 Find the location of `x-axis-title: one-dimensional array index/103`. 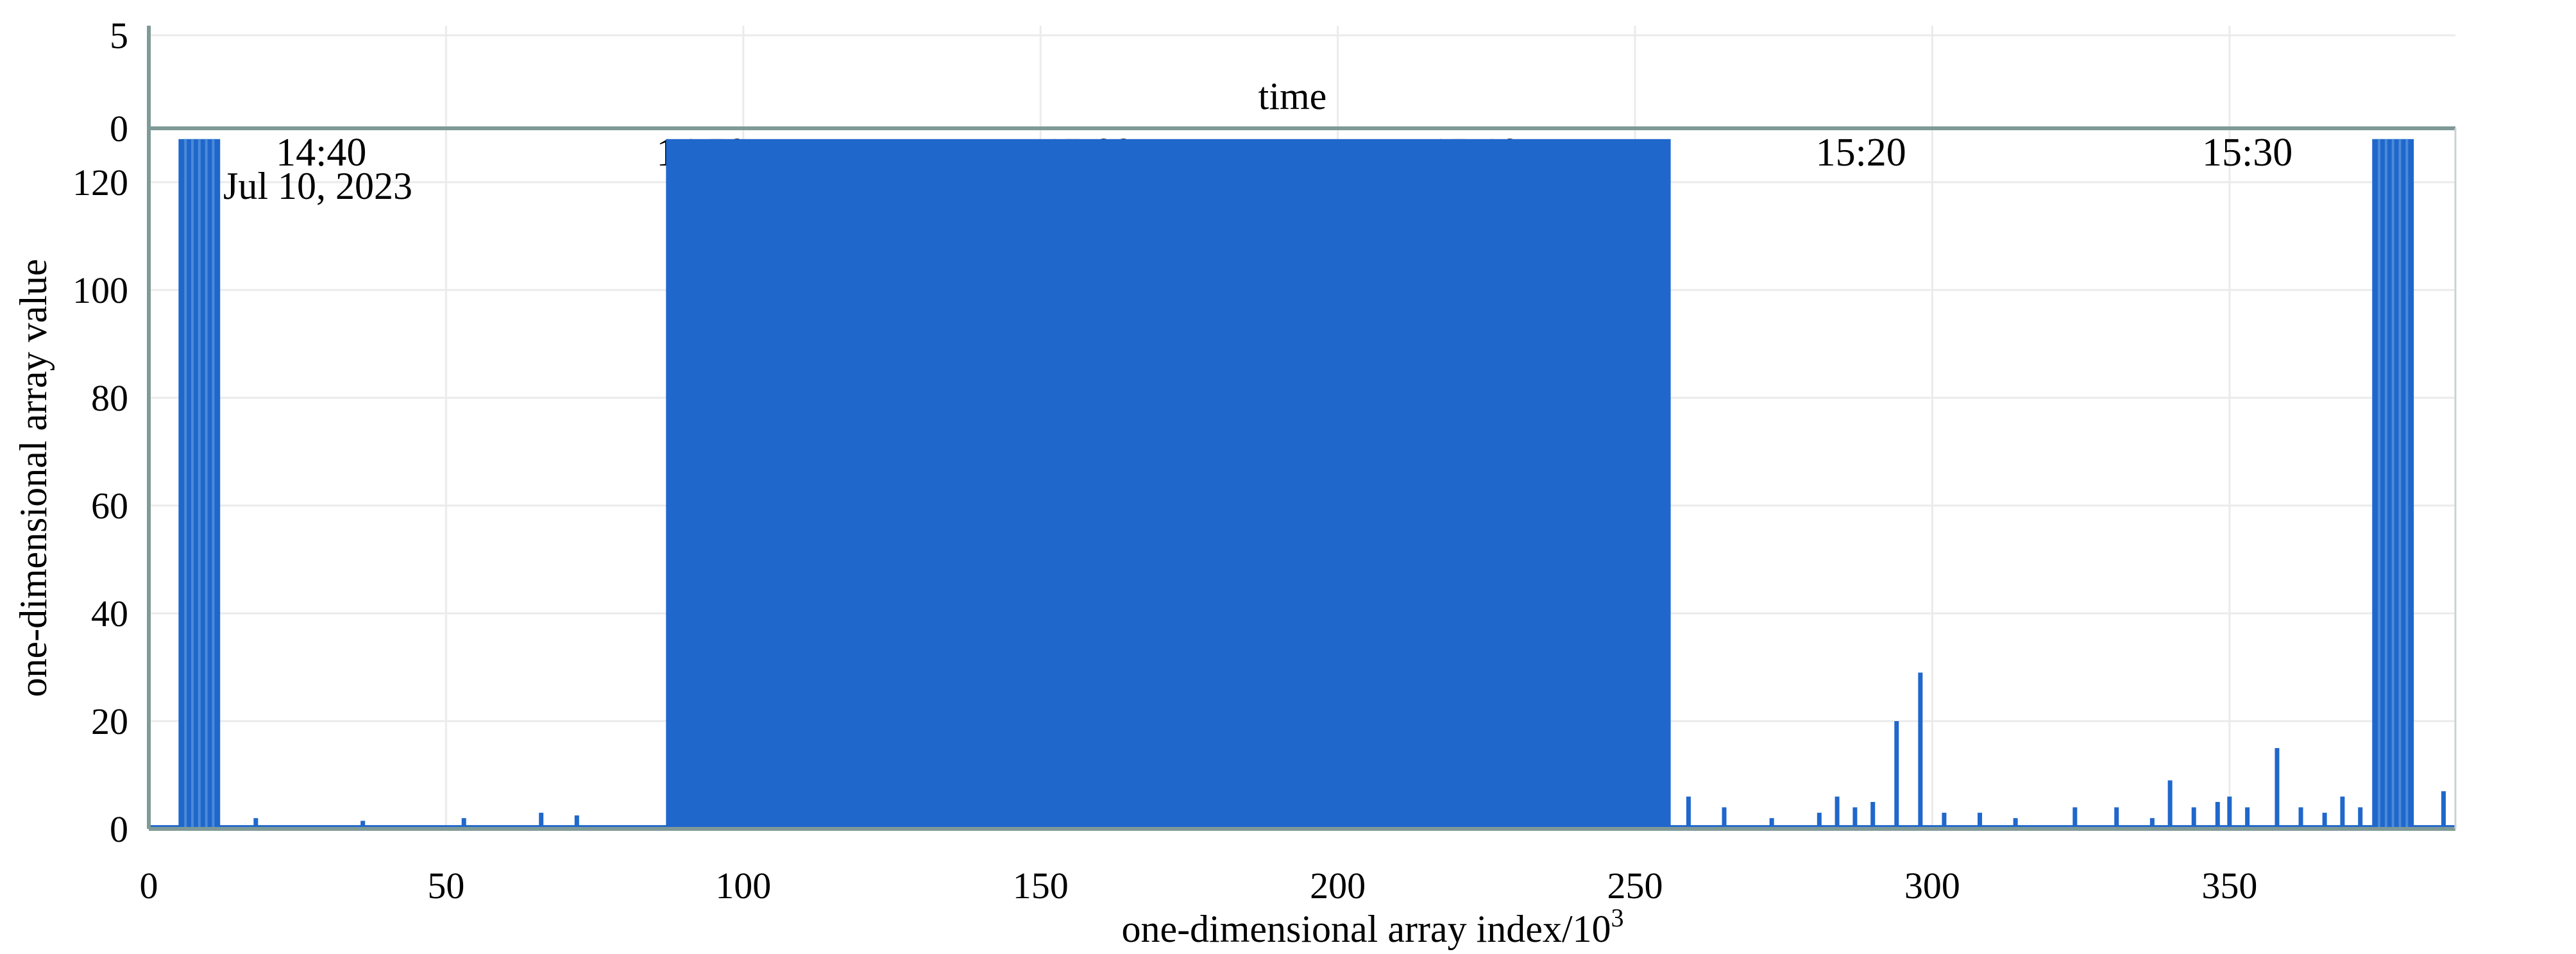

x-axis-title: one-dimensional array index/103 is located at coordinates (1372, 926).